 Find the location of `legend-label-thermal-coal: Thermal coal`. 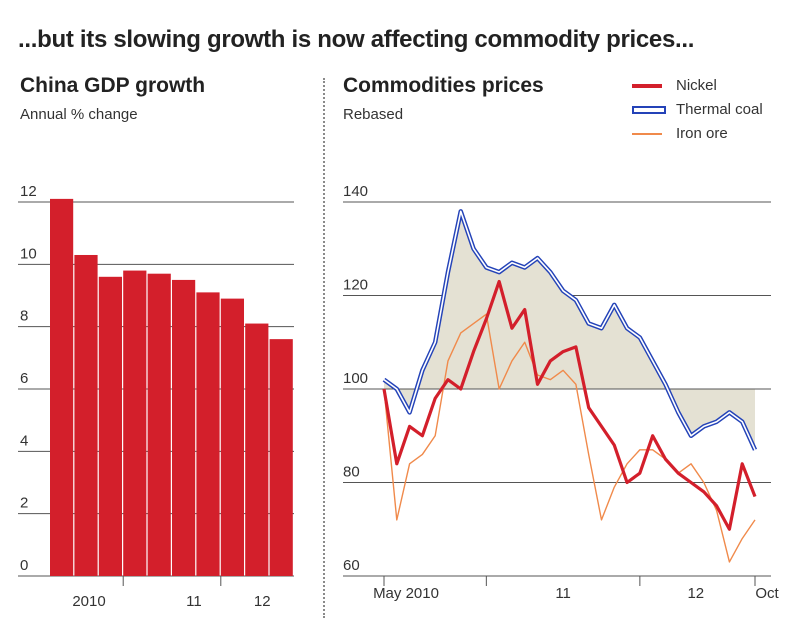

legend-label-thermal-coal: Thermal coal is located at coordinates (719, 109).